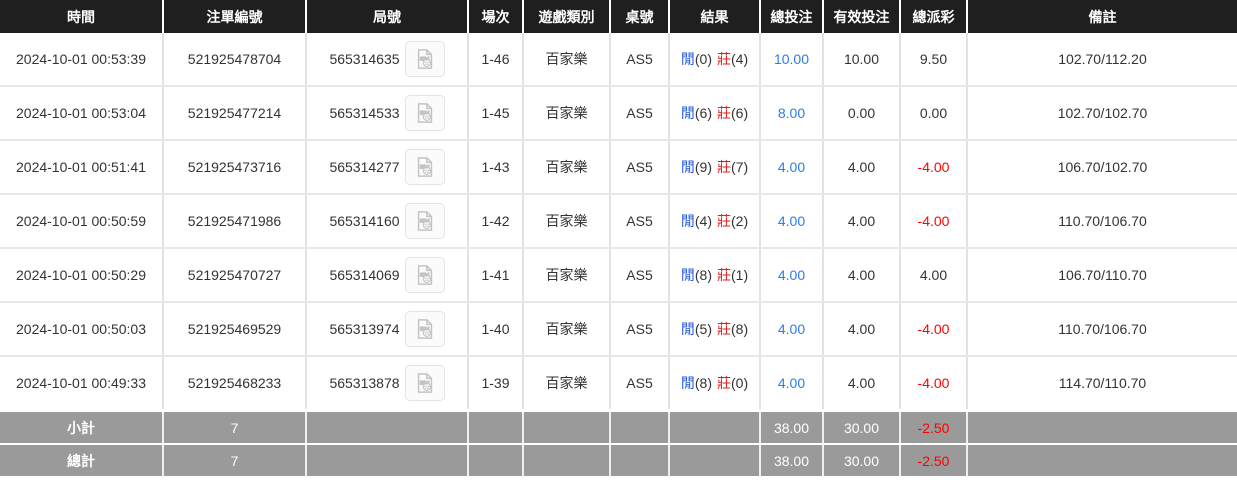 The height and width of the screenshot is (480, 1237). Describe the element at coordinates (740, 221) in the screenshot. I see `banker-points: (2)` at that location.